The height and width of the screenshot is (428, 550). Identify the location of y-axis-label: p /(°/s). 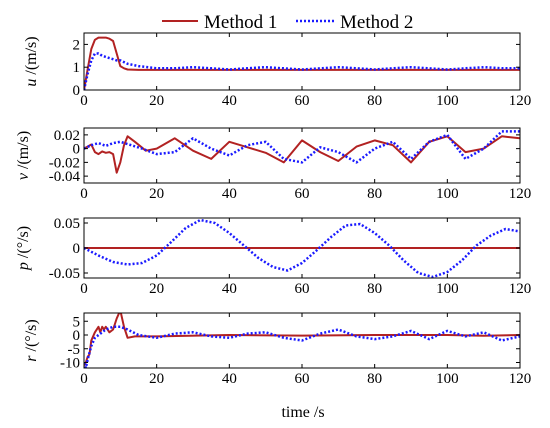
(23, 248).